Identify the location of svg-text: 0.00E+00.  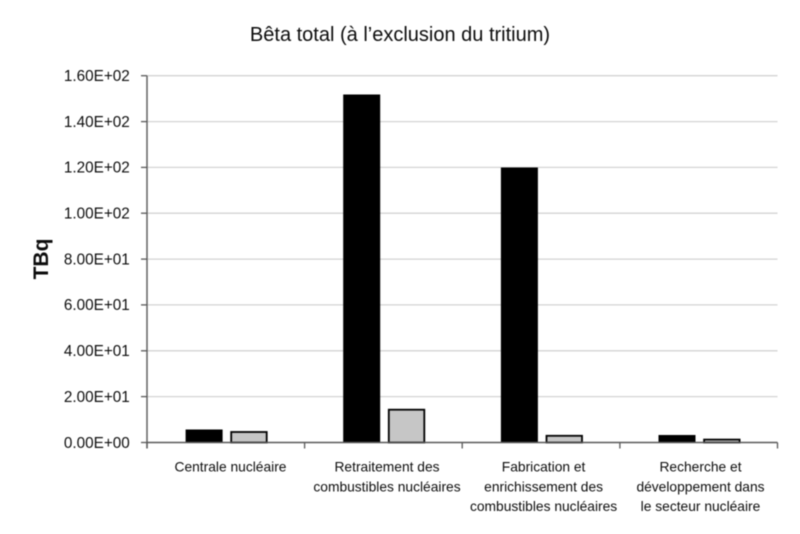
(97, 443).